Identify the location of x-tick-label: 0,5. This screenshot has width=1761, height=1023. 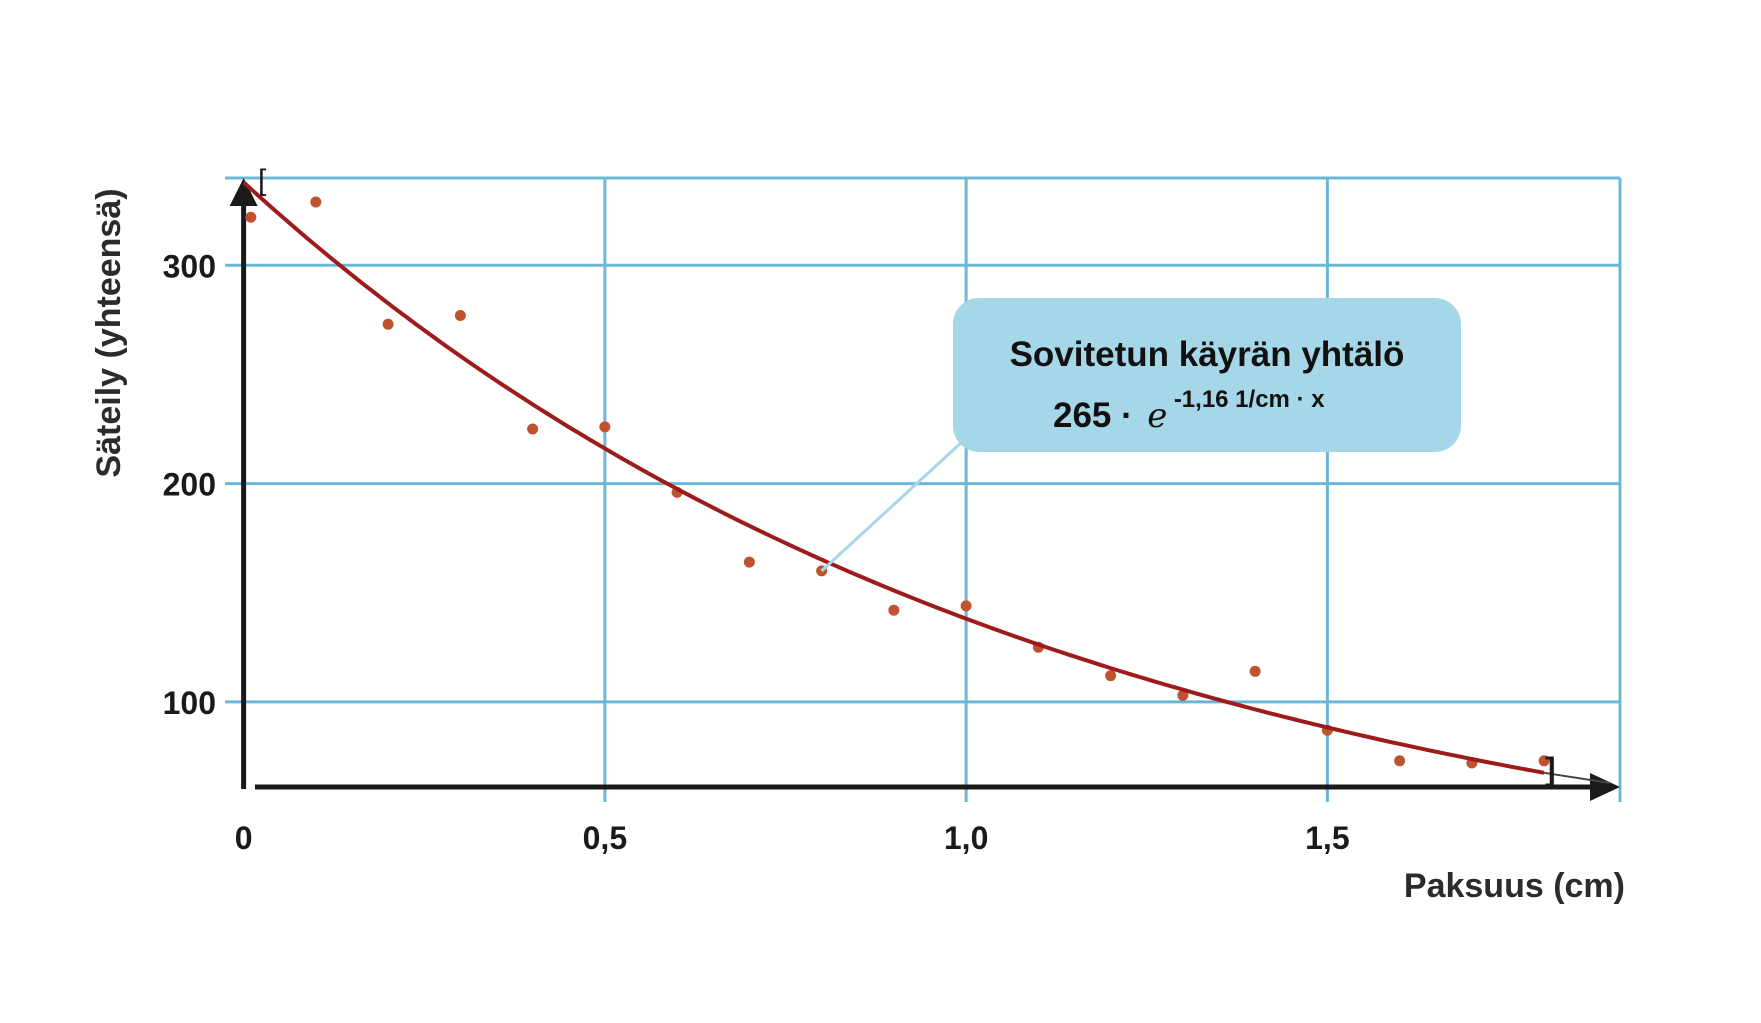
(605, 838).